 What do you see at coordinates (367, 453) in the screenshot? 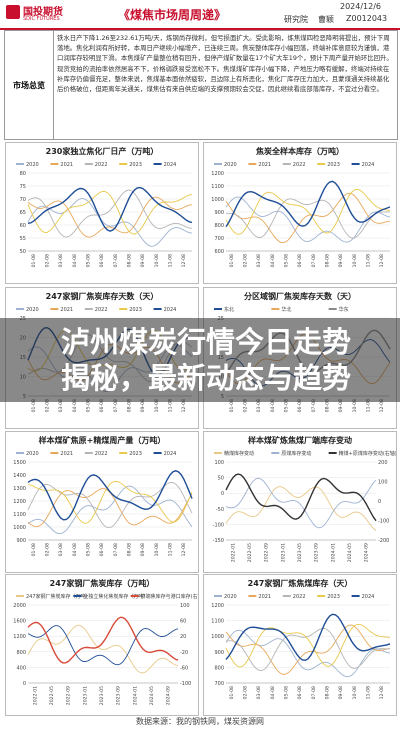
I see `legend-label: 精煤+原煤库存变动(右轴)` at bounding box center [367, 453].